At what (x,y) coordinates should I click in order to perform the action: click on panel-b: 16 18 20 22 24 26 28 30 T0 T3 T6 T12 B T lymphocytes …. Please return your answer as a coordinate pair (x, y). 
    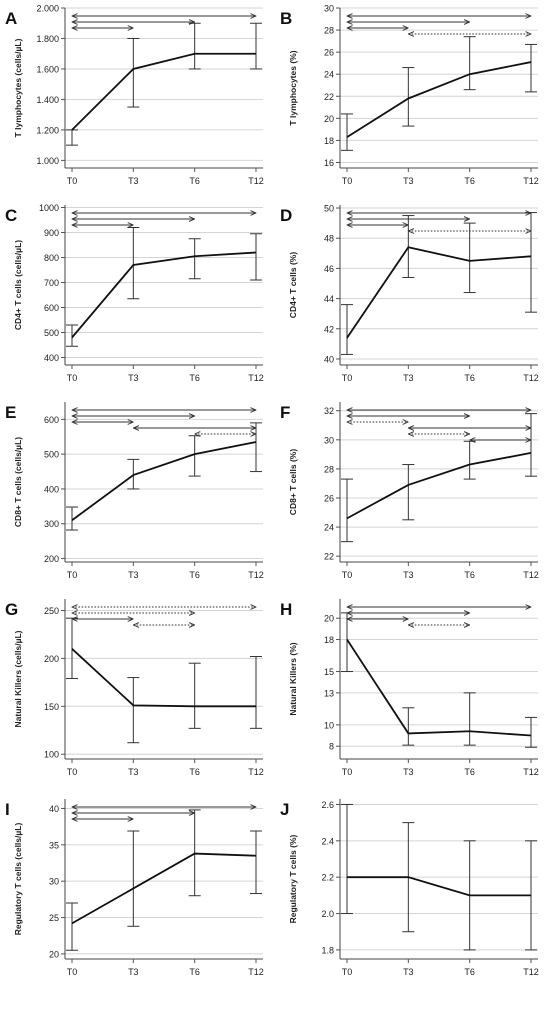
    Looking at the image, I should click on (409, 95).